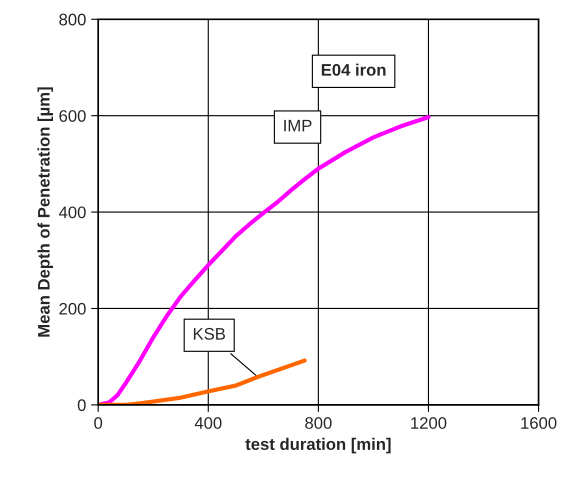 The image size is (561, 482). What do you see at coordinates (209, 334) in the screenshot?
I see `text: KSB` at bounding box center [209, 334].